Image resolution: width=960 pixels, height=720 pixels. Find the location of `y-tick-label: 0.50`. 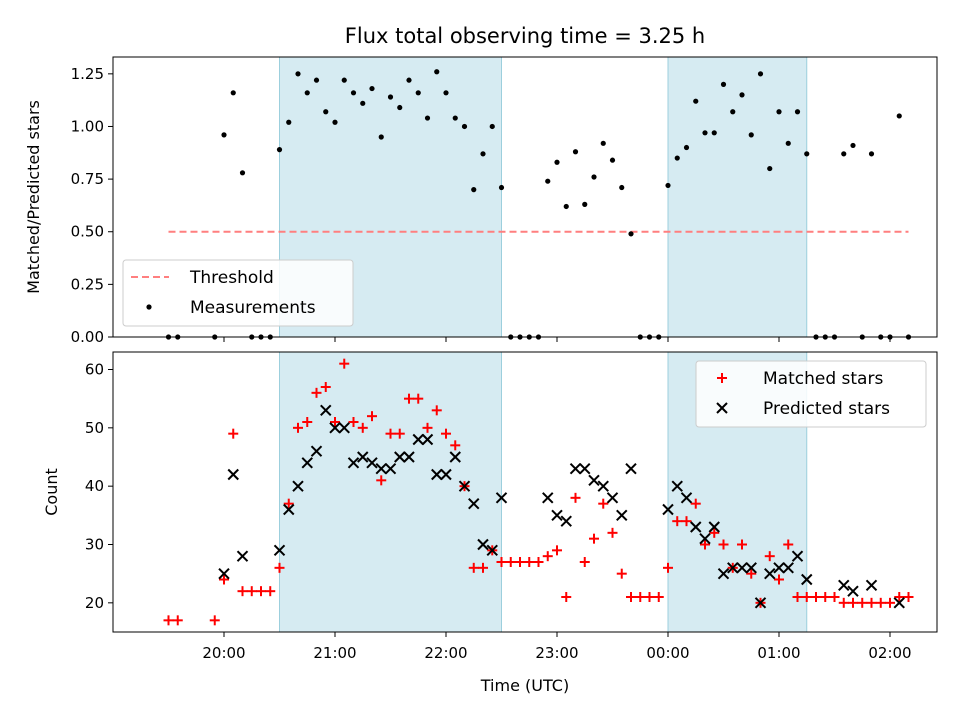

y-tick-label: 0.50 is located at coordinates (87, 232).